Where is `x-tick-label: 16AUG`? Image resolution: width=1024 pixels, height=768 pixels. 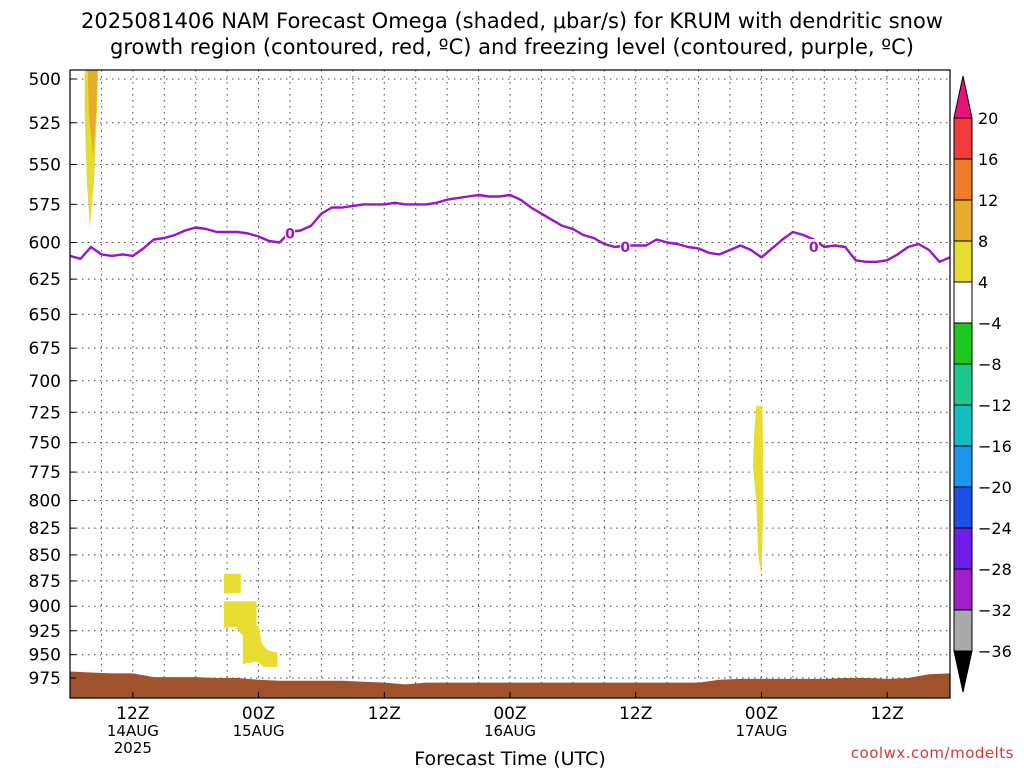
x-tick-label: 16AUG is located at coordinates (510, 731).